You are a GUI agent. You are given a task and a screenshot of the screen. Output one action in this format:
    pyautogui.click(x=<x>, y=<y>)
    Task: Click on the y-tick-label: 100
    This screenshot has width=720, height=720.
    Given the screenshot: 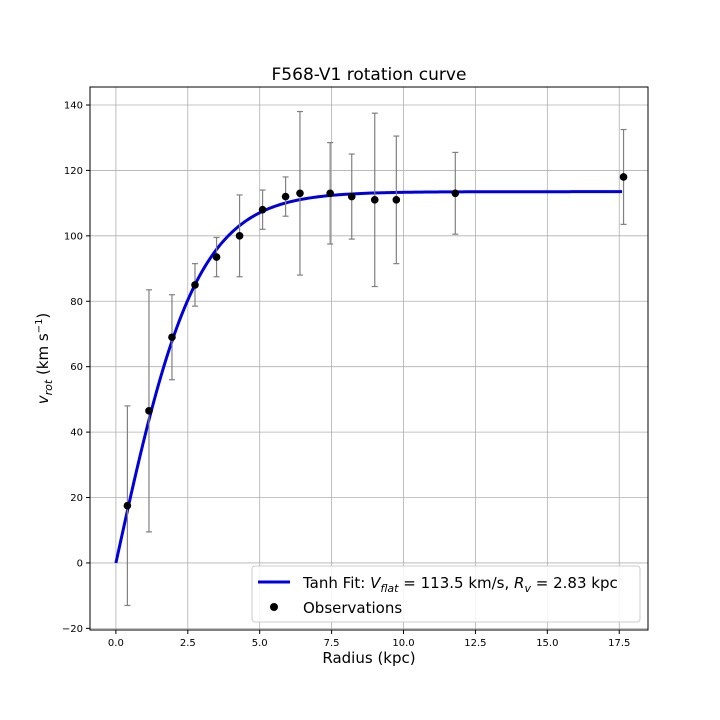 What is the action you would take?
    pyautogui.click(x=73, y=236)
    